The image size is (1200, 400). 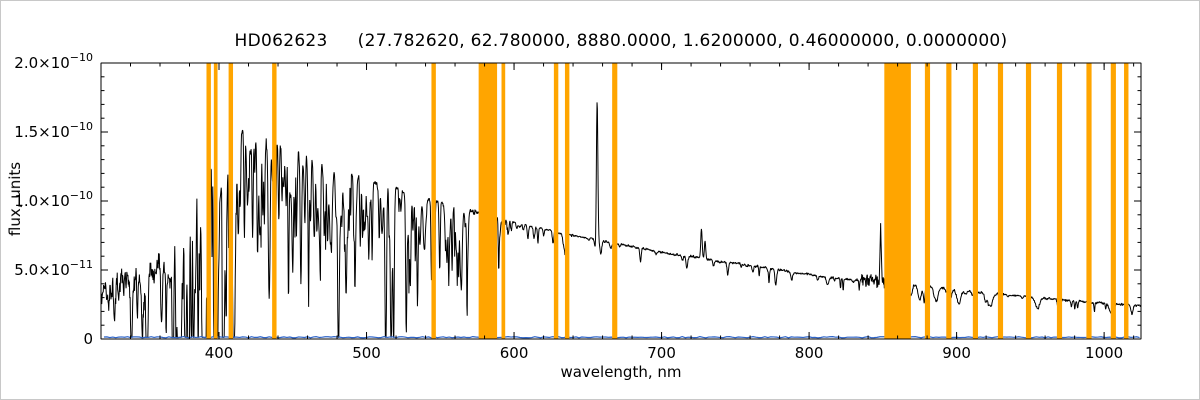 What do you see at coordinates (281, 41) in the screenshot?
I see `chart-title-object: HD062623` at bounding box center [281, 41].